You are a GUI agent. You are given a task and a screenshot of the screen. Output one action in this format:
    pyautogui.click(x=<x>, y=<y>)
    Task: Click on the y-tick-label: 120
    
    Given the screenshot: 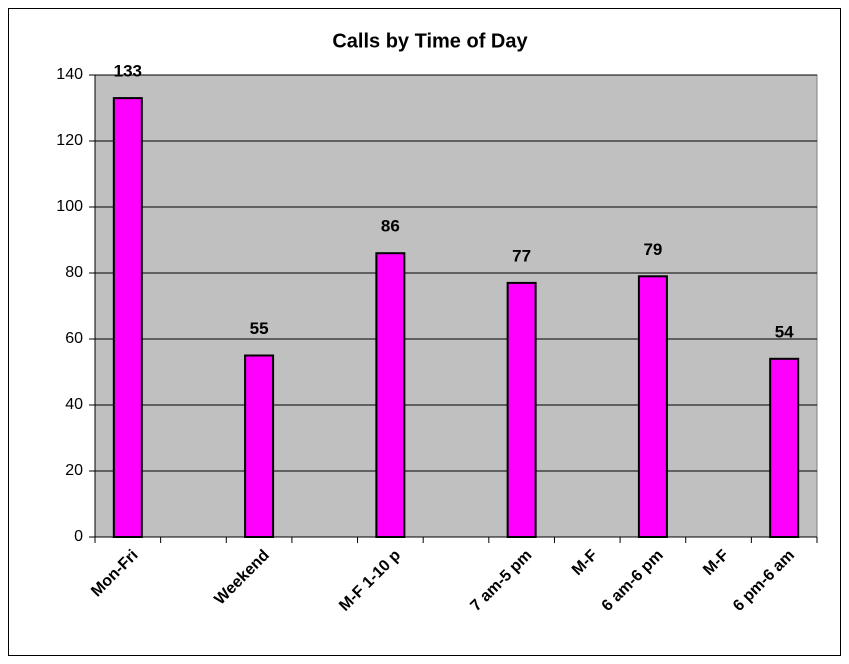 What is the action you would take?
    pyautogui.click(x=69, y=140)
    